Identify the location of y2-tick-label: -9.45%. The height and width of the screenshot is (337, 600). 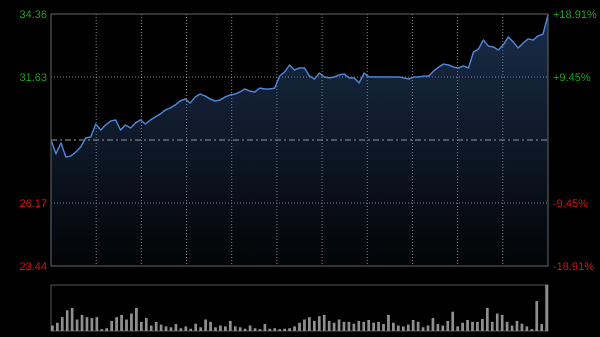
(570, 204).